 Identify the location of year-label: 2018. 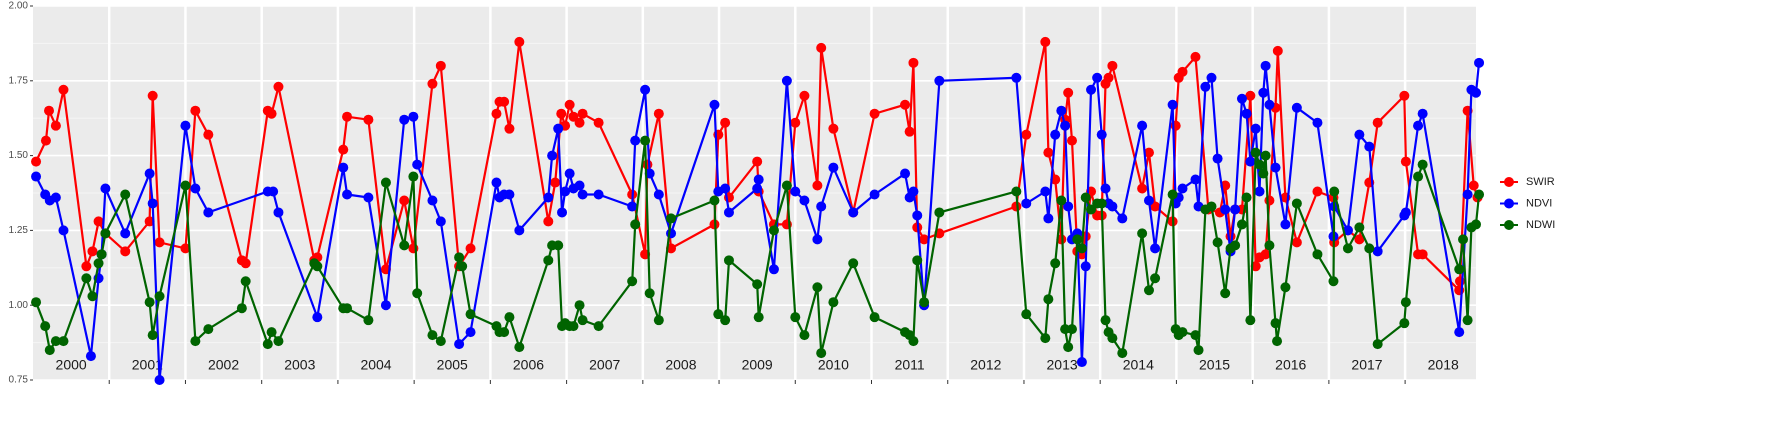
(1443, 365).